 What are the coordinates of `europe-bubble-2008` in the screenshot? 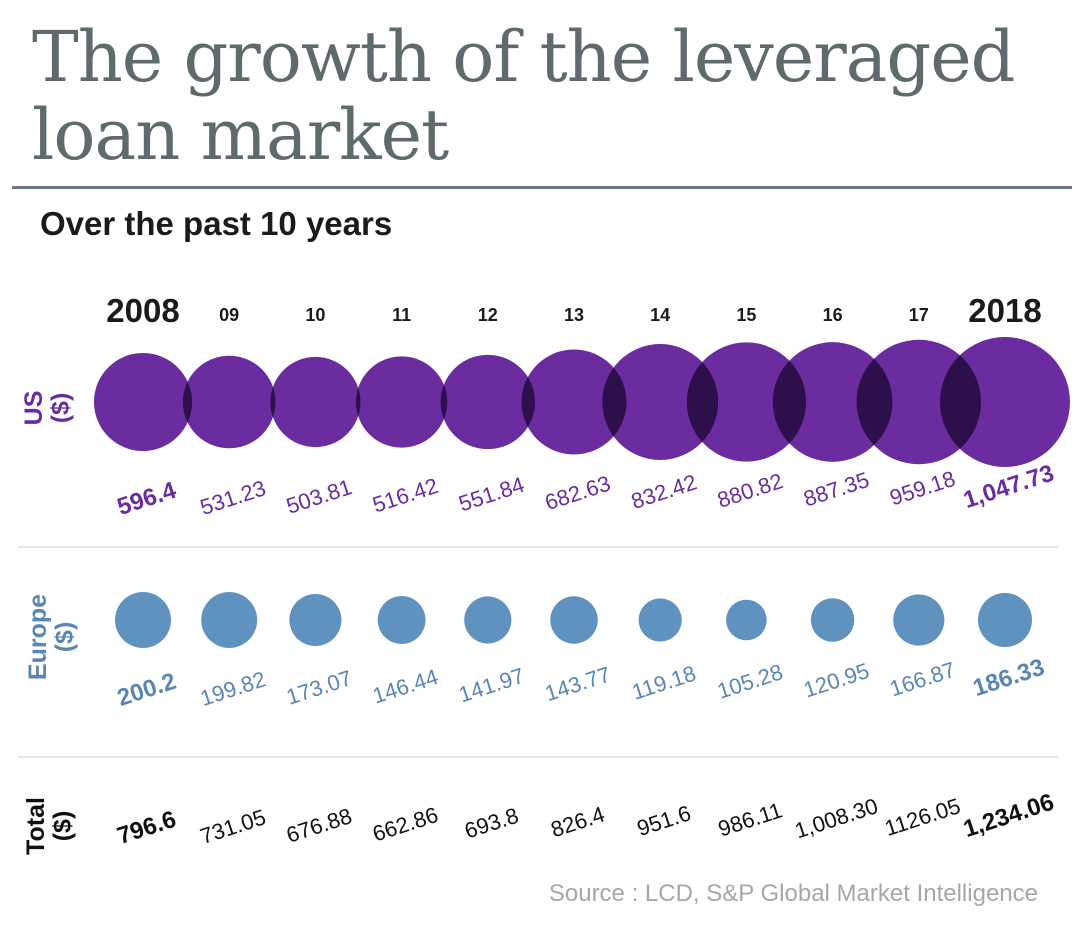 It's located at (143, 620).